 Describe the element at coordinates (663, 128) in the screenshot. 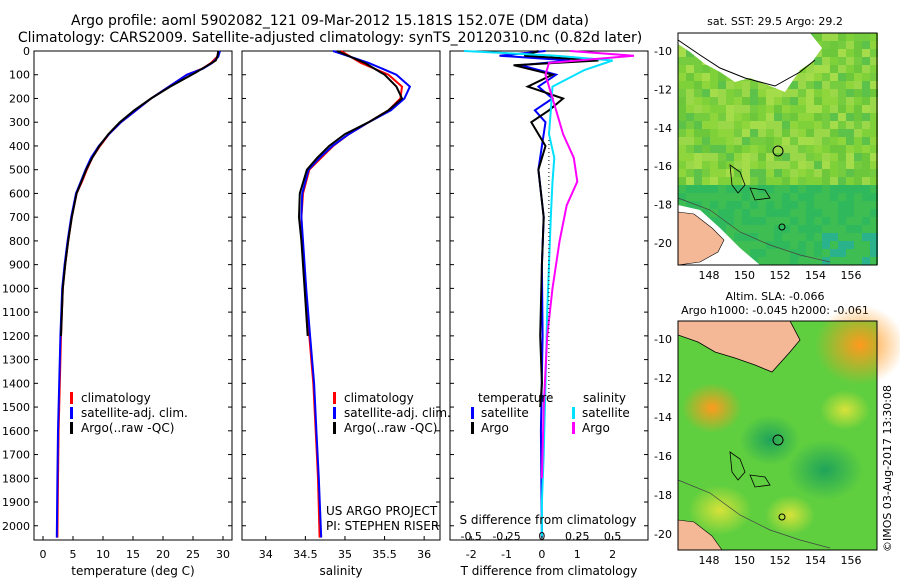

I see `map-lat-label: -14` at that location.